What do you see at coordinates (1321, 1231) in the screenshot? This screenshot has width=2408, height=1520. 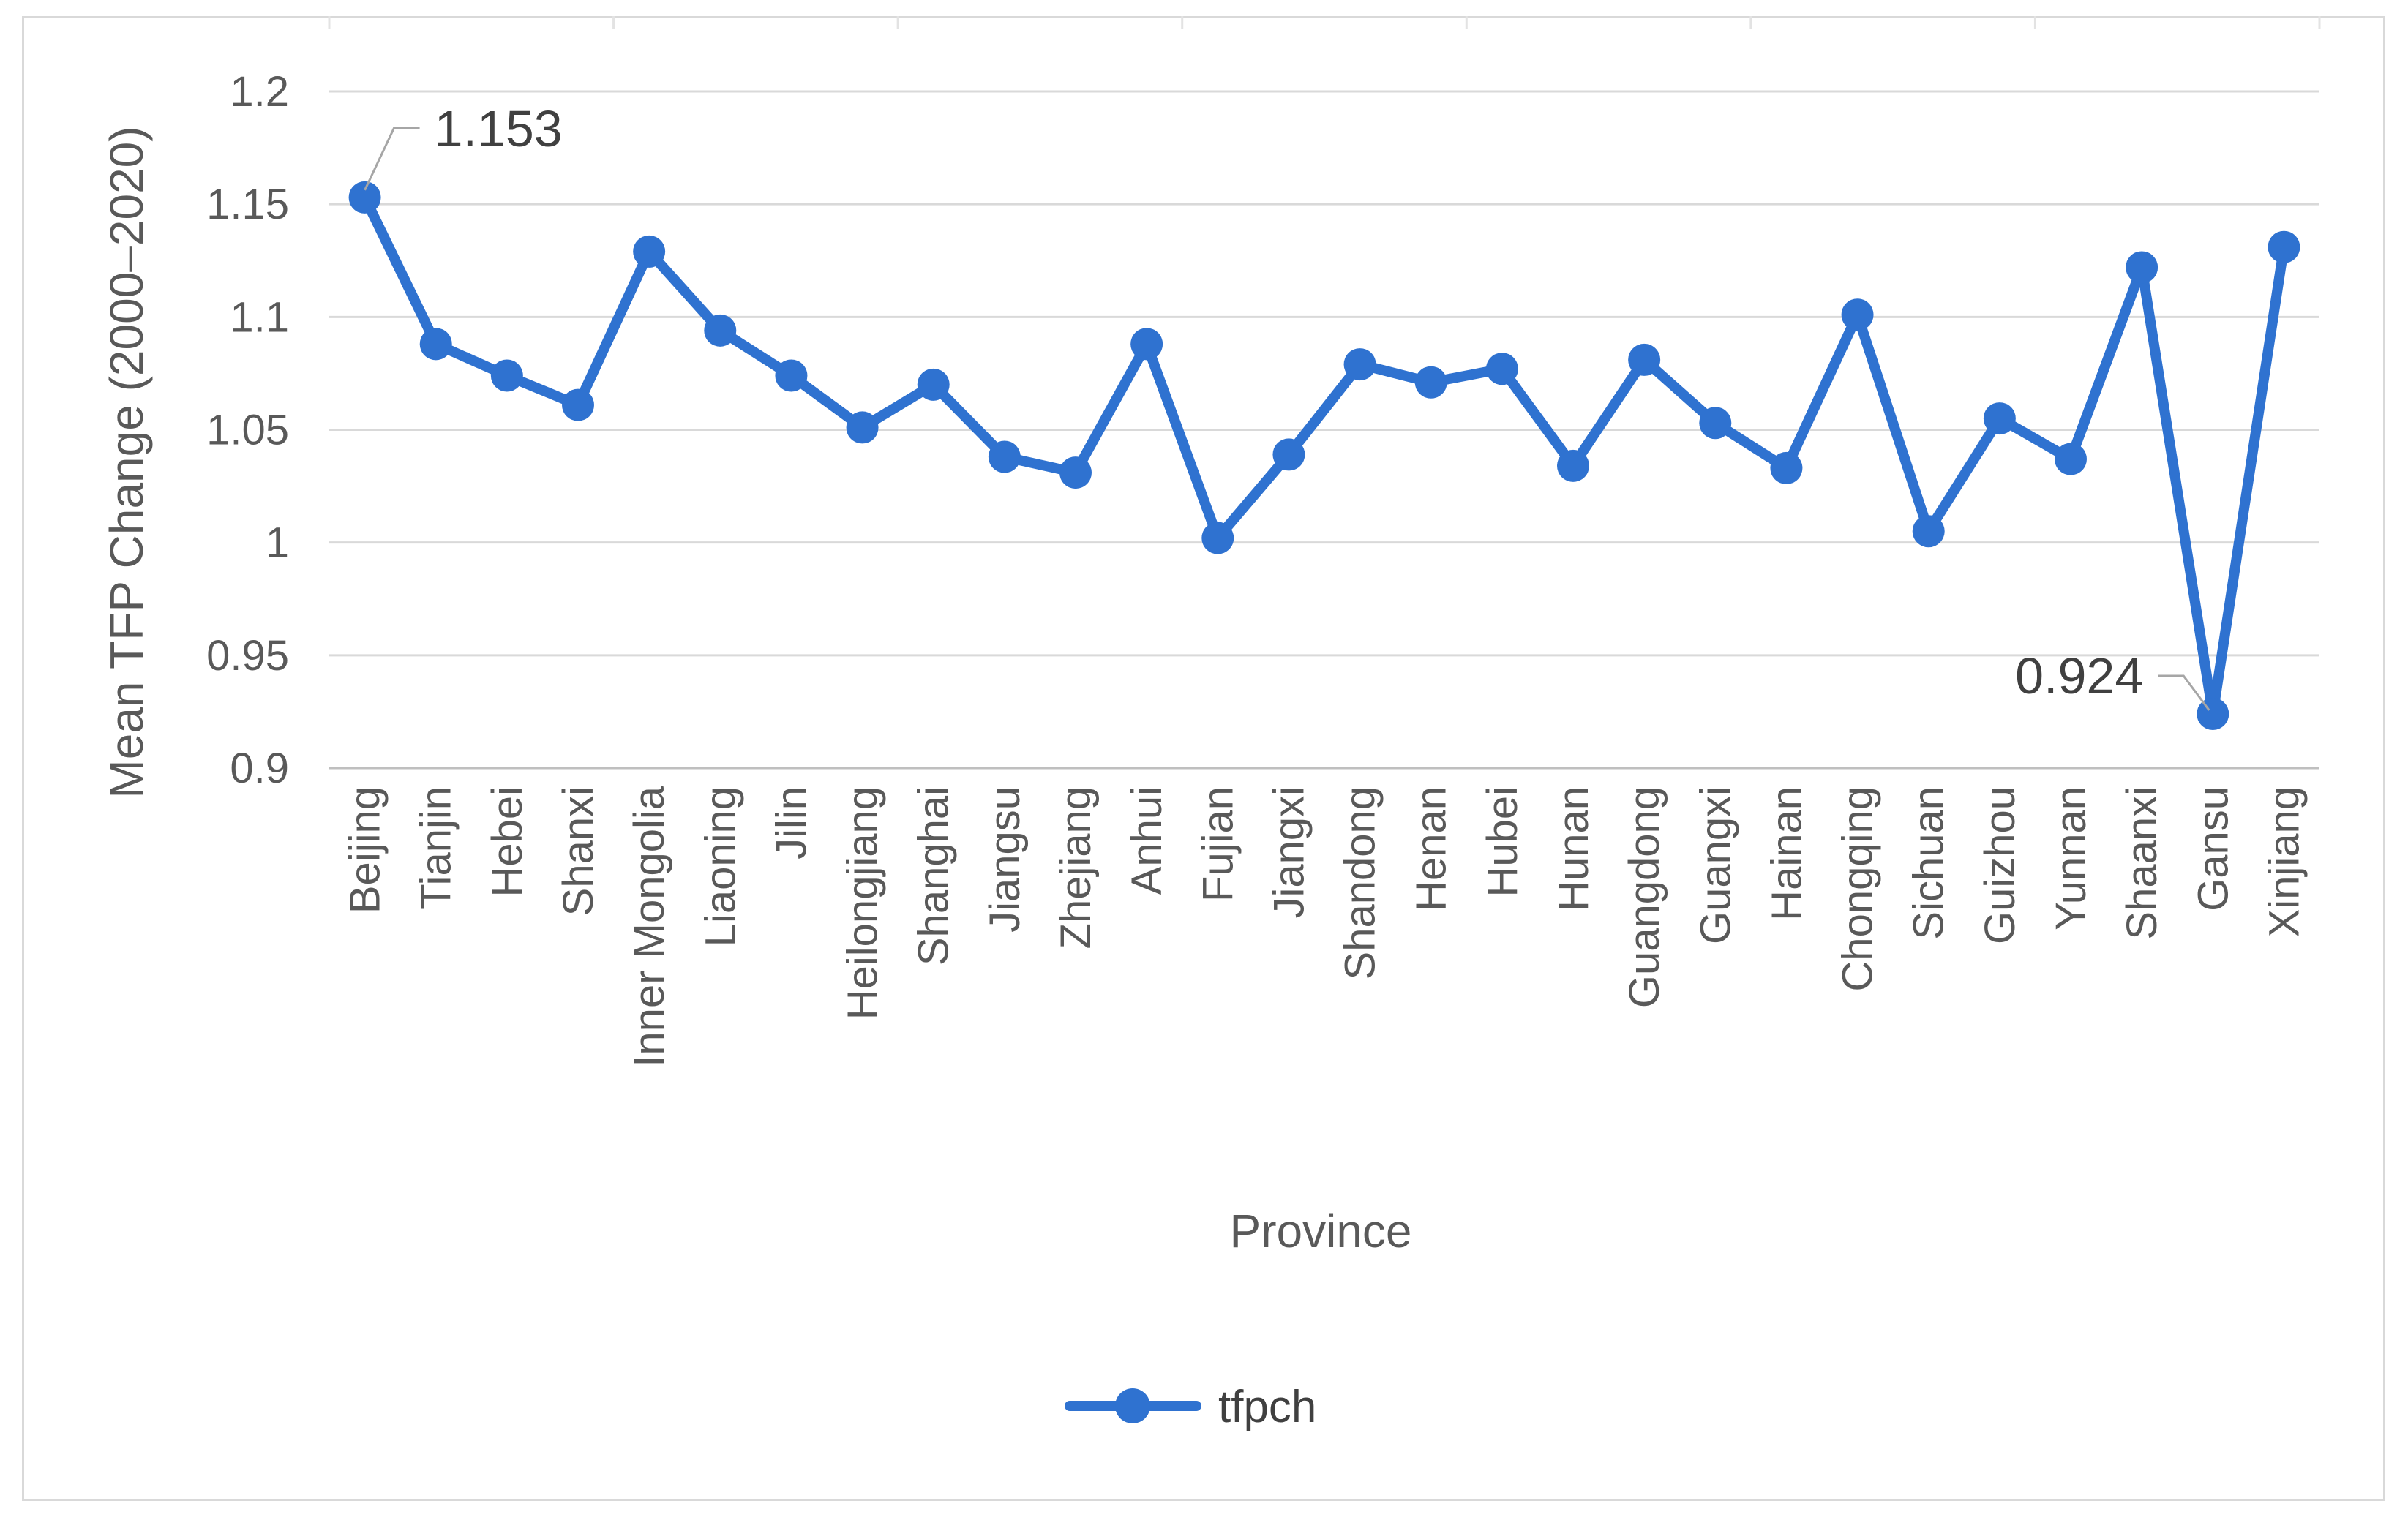 I see `x-axis-title: Province` at bounding box center [1321, 1231].